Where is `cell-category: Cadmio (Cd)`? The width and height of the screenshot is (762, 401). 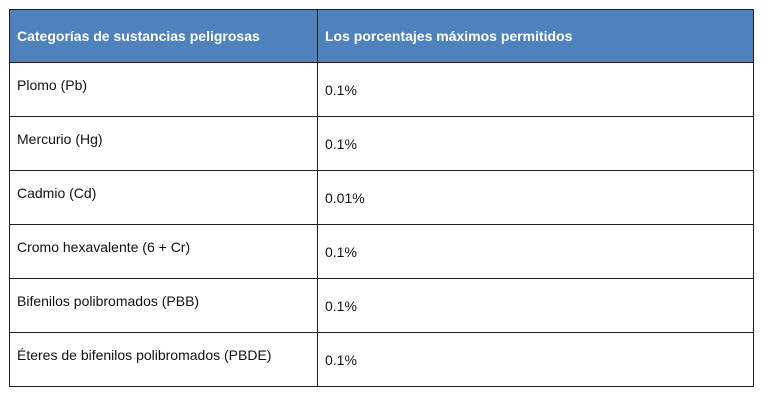
cell-category: Cadmio (Cd) is located at coordinates (163, 197).